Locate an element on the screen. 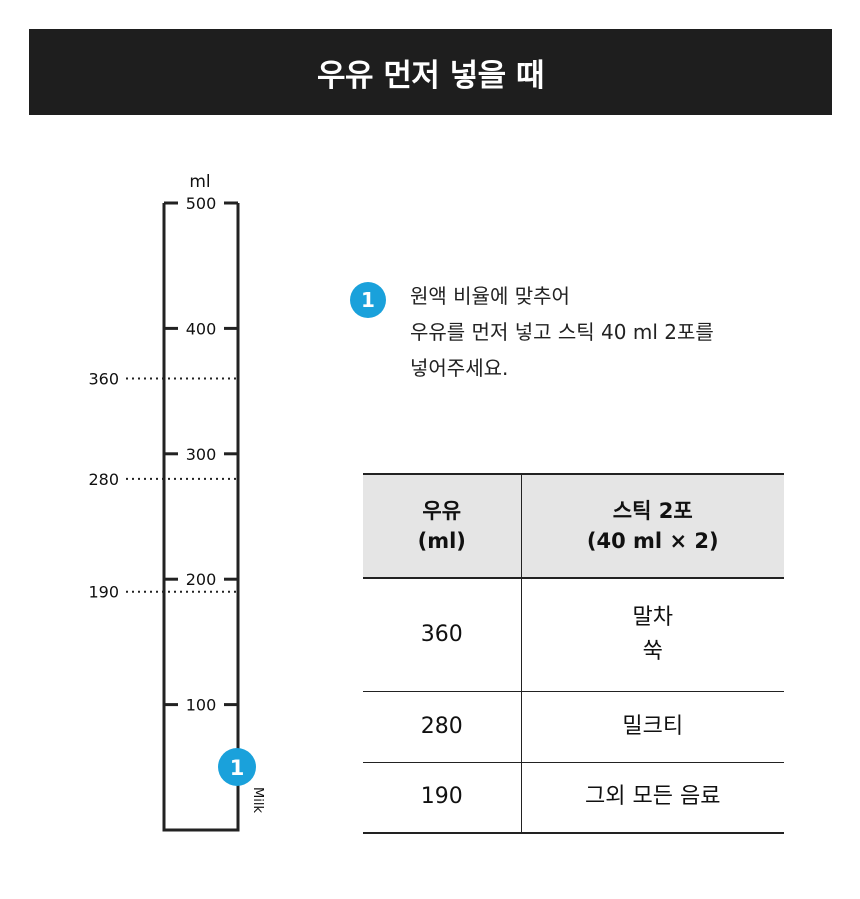 The image size is (860, 899). milk-label: Milk is located at coordinates (257, 800).